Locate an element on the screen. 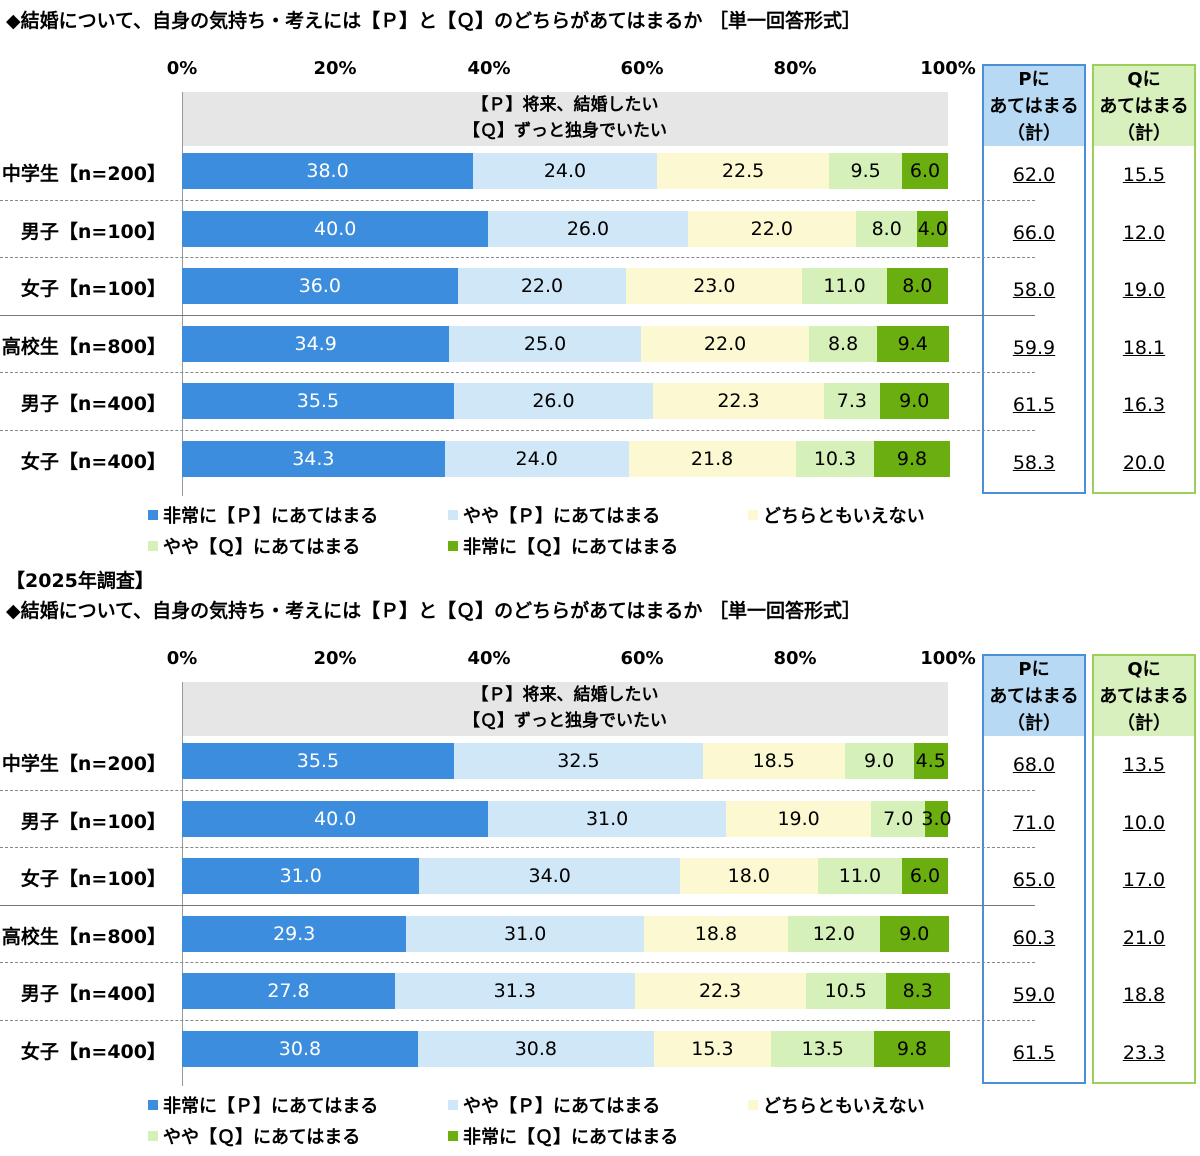  bar-segment: 18.0 is located at coordinates (748, 876).